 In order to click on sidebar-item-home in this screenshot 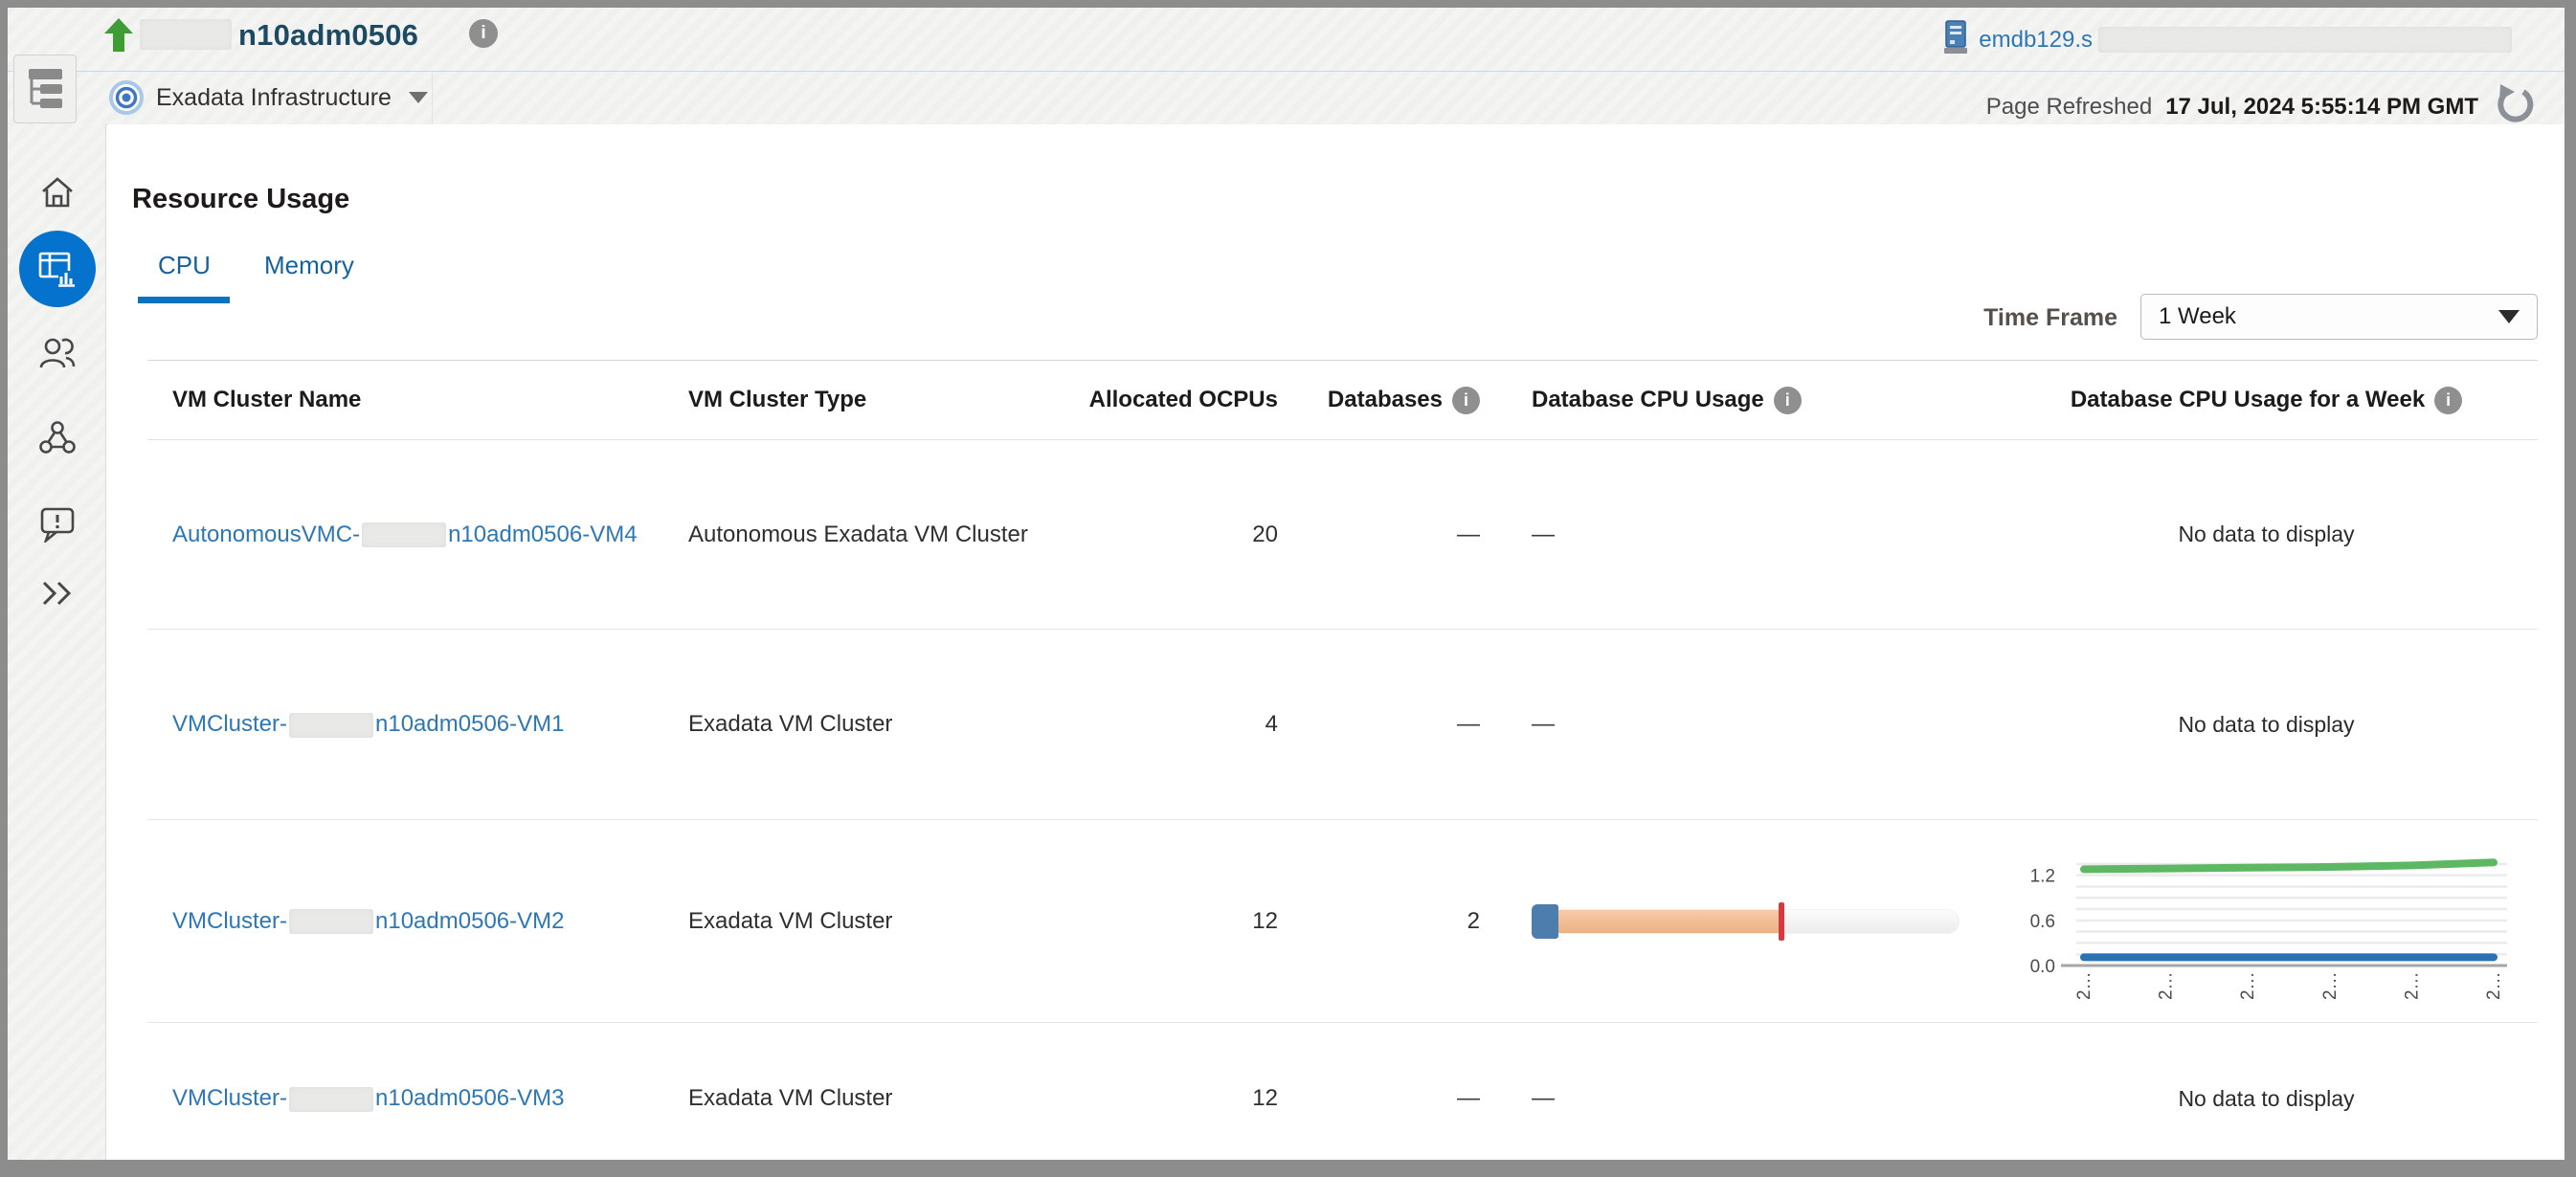, I will do `click(57, 192)`.